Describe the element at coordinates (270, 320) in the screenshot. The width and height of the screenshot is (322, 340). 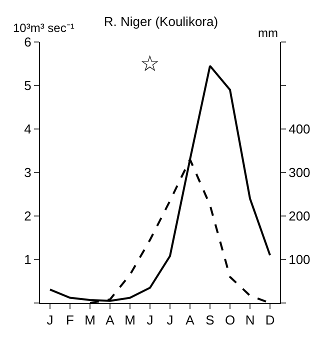
I see `x-tick-label: D` at that location.